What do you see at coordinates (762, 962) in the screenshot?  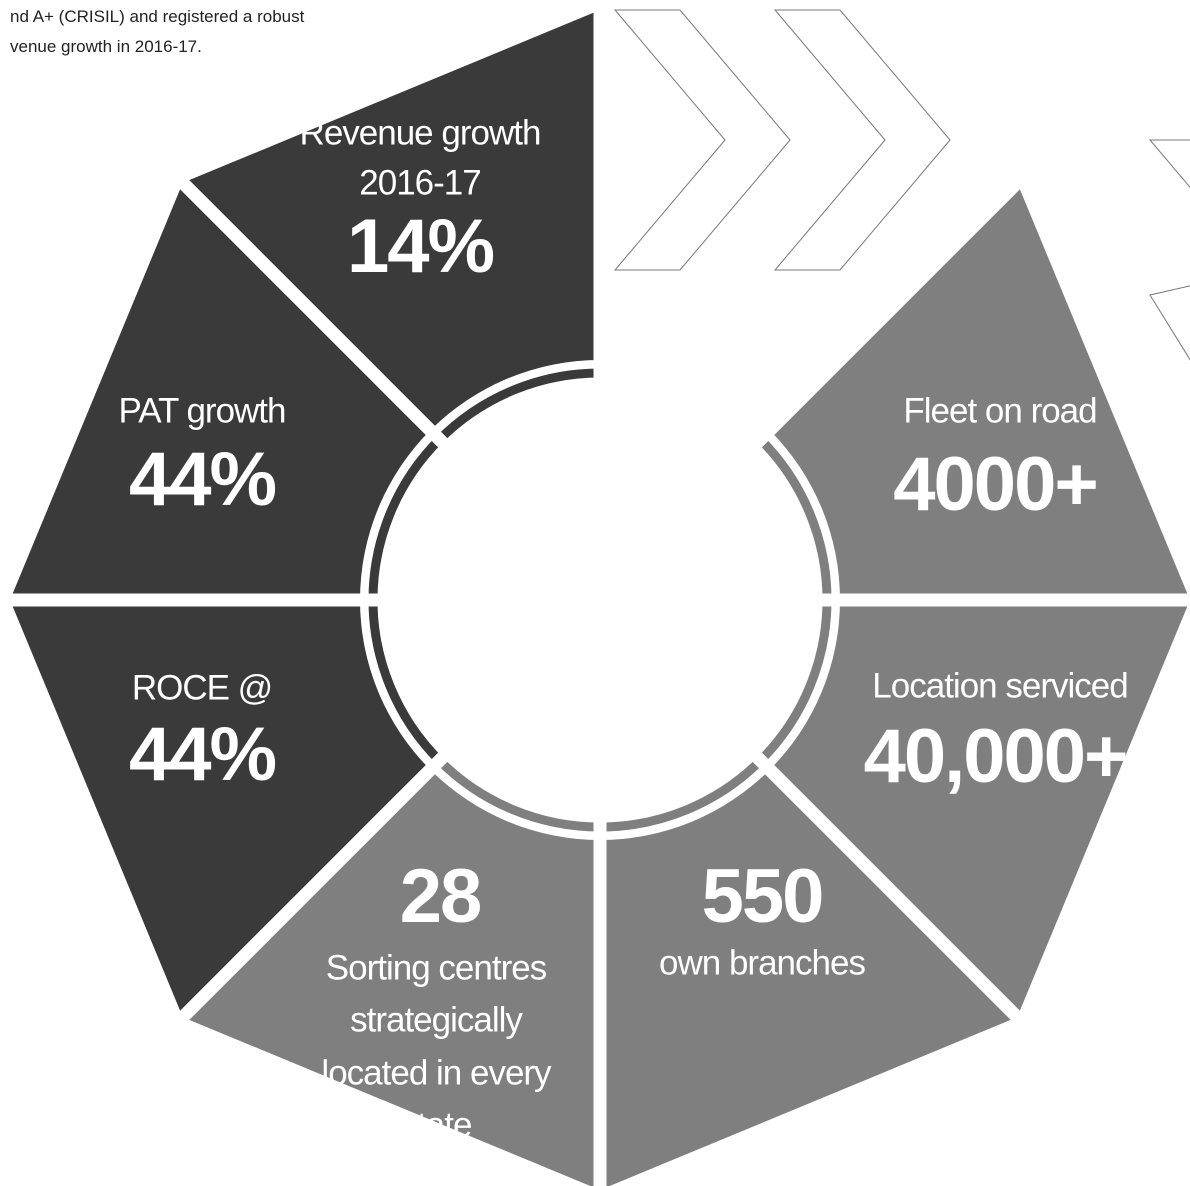 I see `segment-label: own branches` at bounding box center [762, 962].